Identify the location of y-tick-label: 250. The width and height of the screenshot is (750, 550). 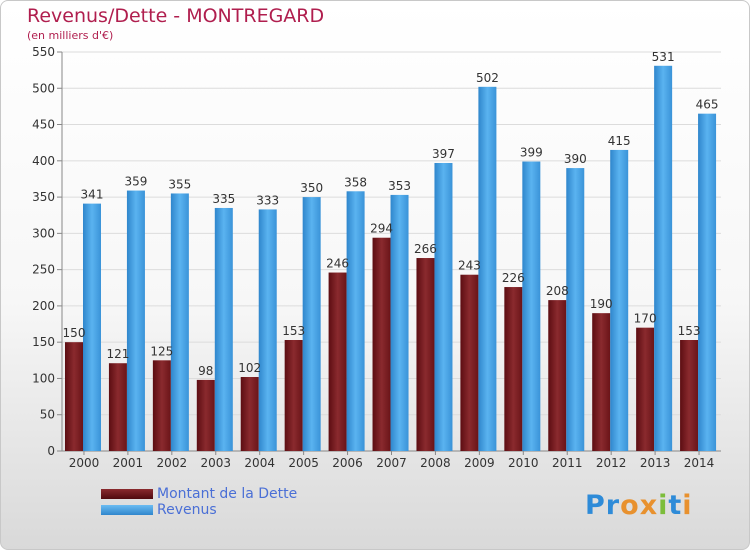
(43, 270).